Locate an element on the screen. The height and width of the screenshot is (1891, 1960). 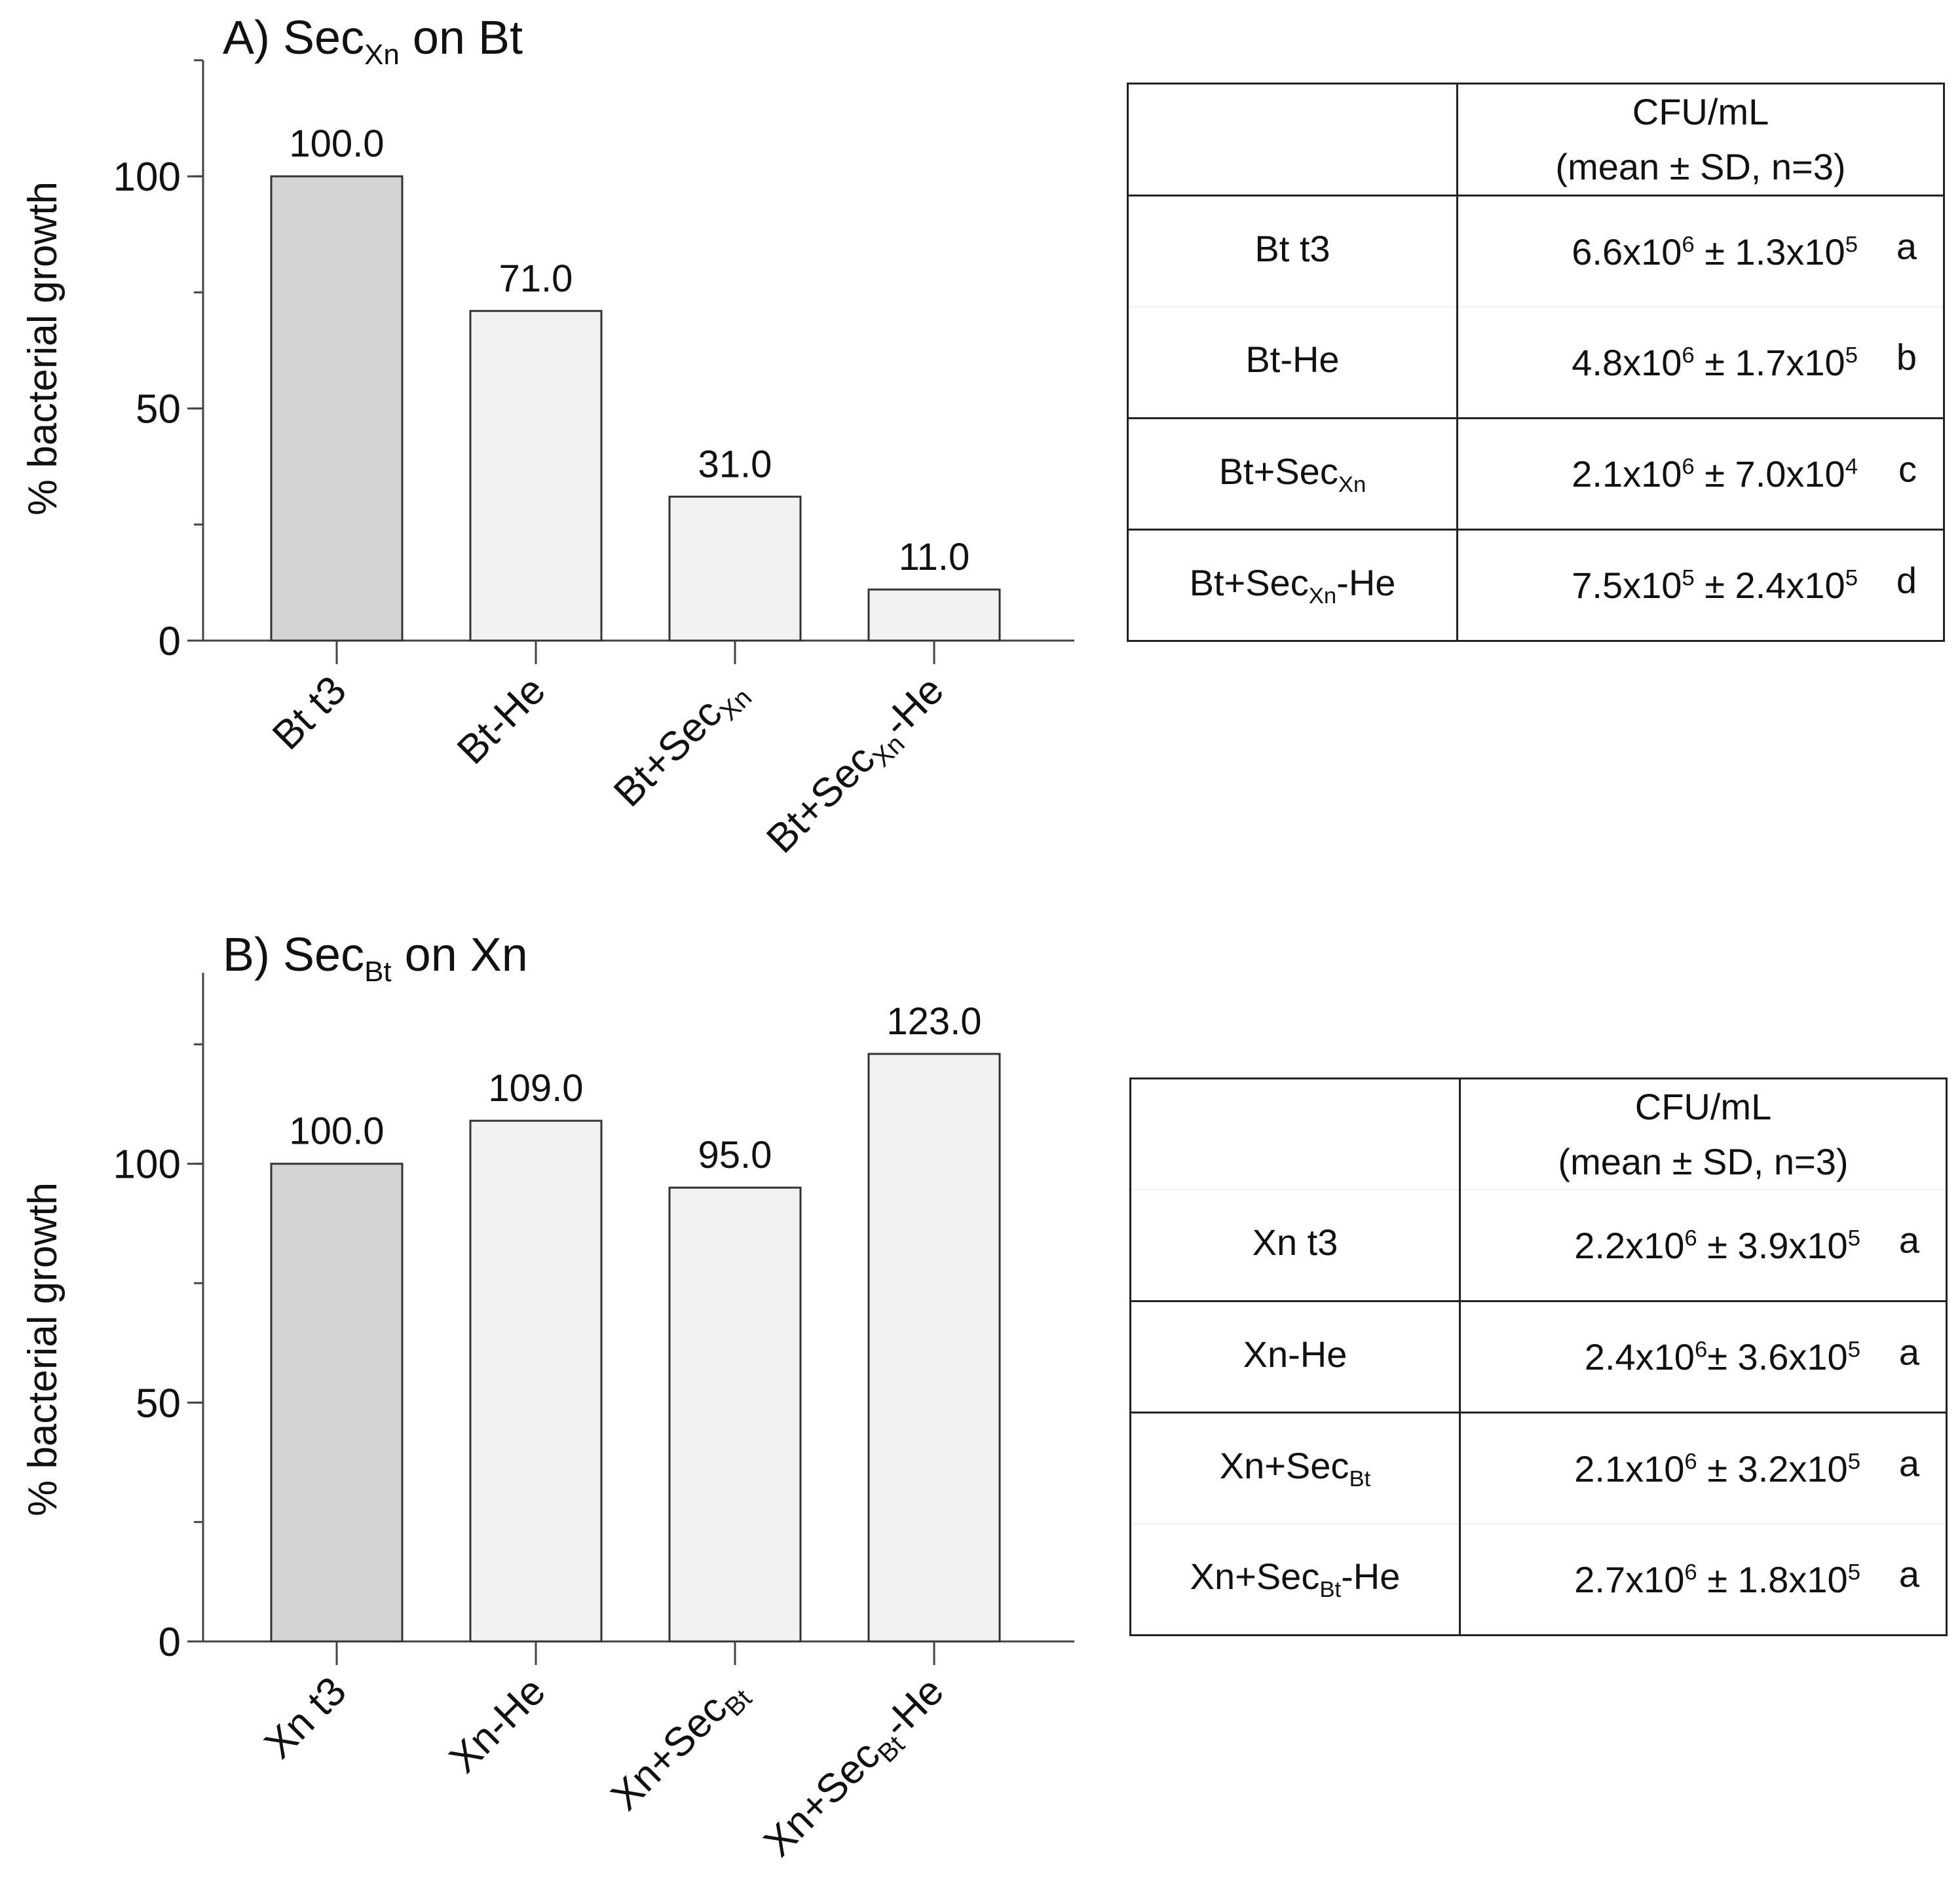
chart-title-tail: on Bt is located at coordinates (461, 38).